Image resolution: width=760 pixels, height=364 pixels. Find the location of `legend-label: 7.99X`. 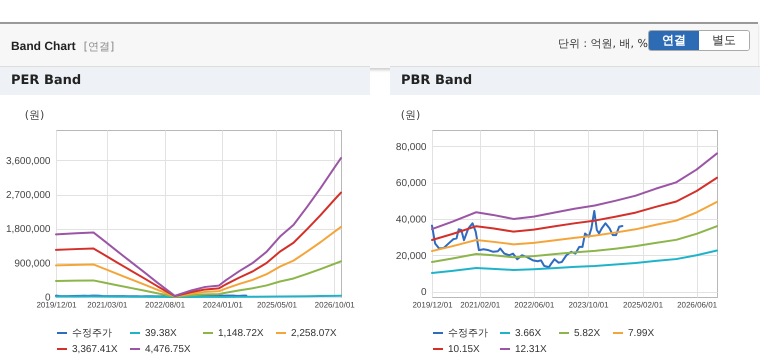

legend-label: 7.99X is located at coordinates (641, 333).